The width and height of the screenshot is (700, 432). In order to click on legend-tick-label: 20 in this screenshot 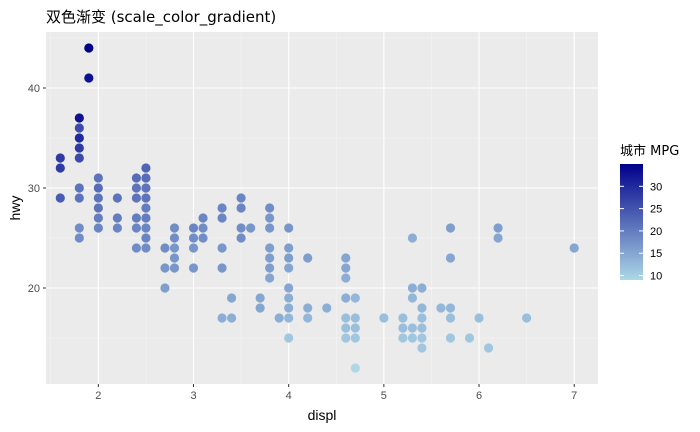, I will do `click(656, 232)`.